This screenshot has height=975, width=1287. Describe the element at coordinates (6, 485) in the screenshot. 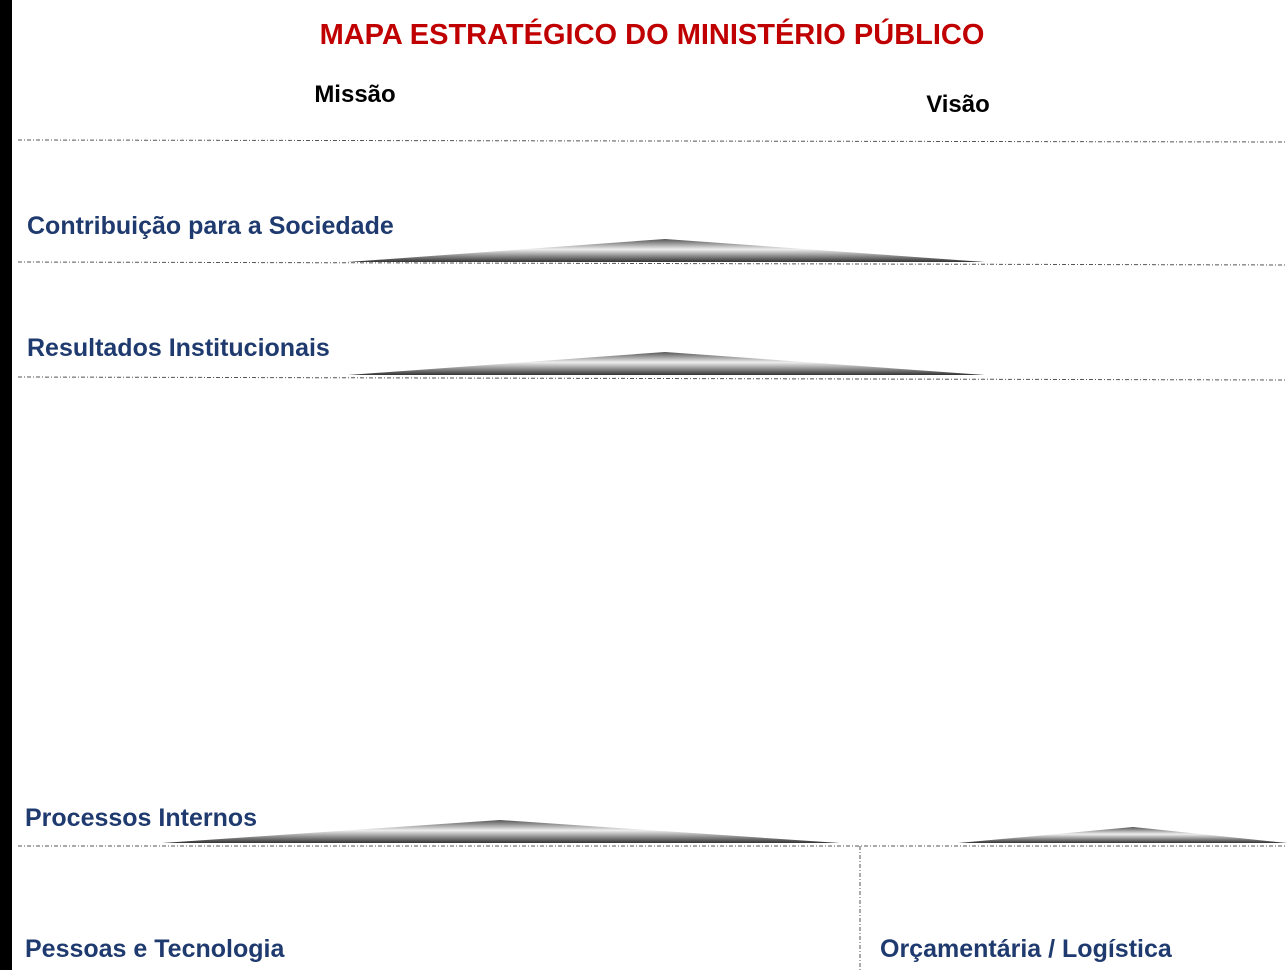

I see `left-border` at that location.